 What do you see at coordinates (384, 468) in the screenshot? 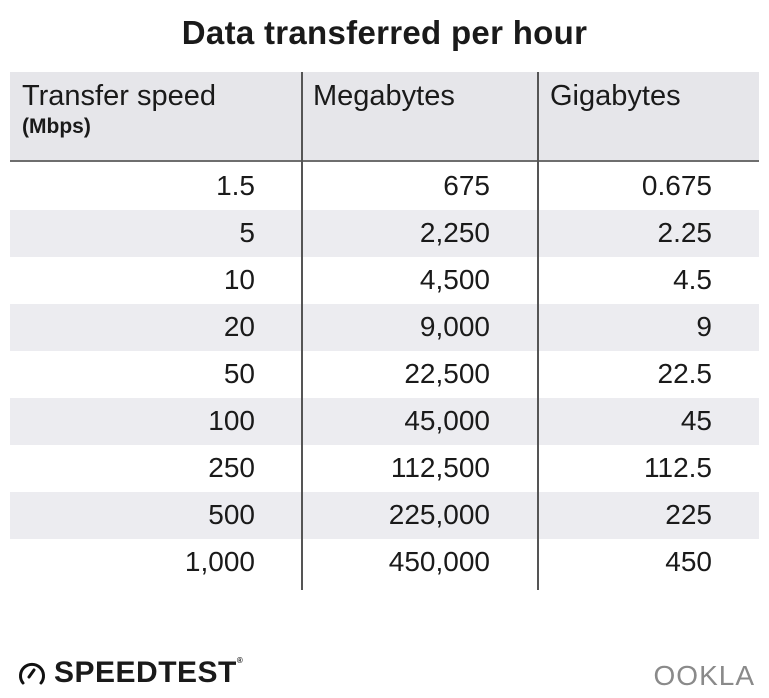
I see `table-row: 250 112,500 112.5` at bounding box center [384, 468].